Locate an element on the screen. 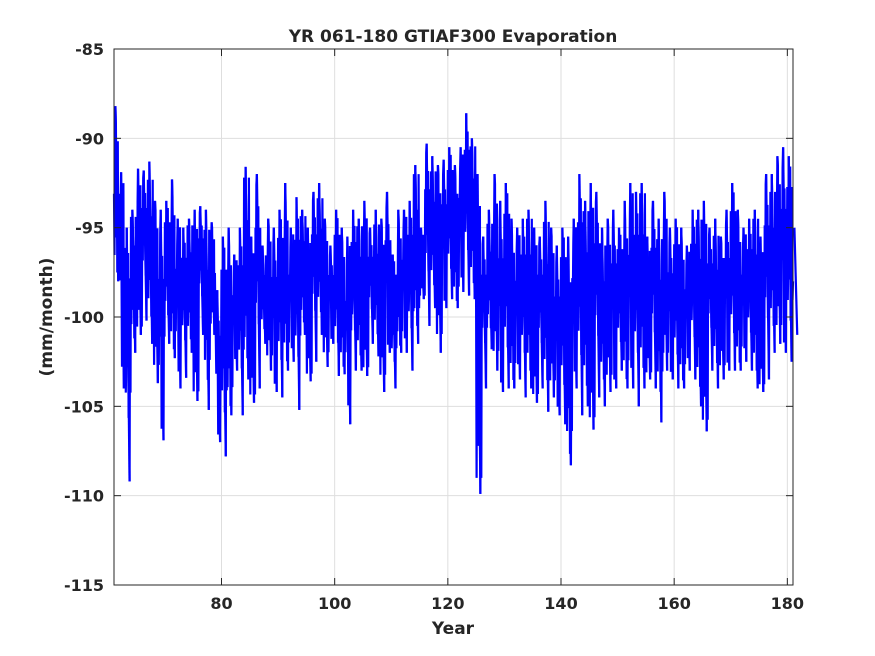 Image resolution: width=875 pixels, height=656 pixels. y-tick-label: -100 is located at coordinates (84, 317).